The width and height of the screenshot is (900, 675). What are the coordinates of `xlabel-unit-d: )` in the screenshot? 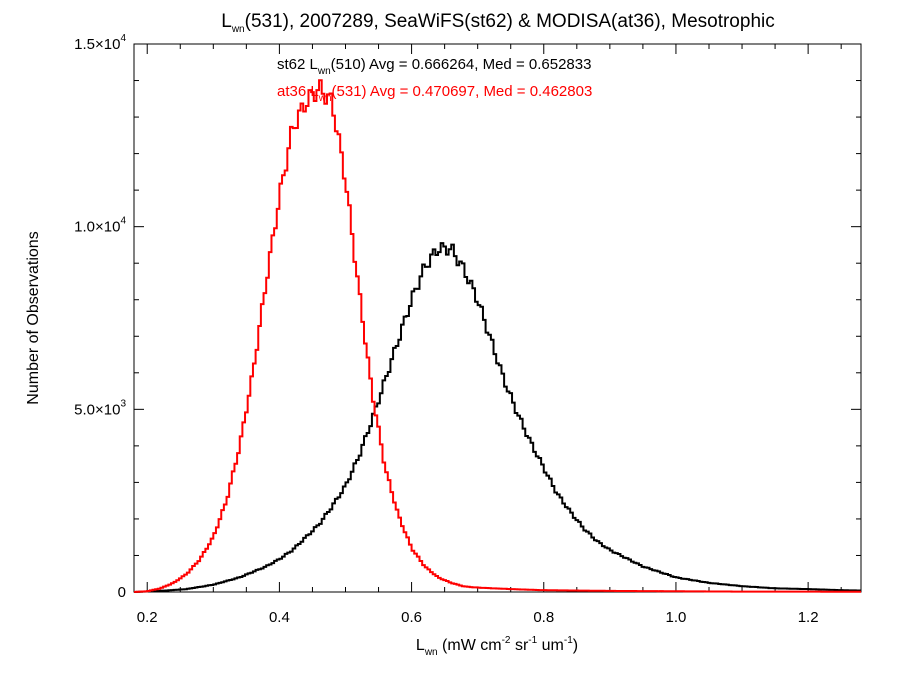 It's located at (575, 645).